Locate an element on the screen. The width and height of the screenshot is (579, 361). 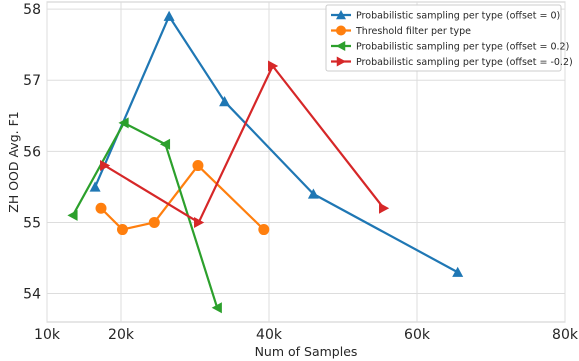
y-tick-label: 56 is located at coordinates (32, 152).